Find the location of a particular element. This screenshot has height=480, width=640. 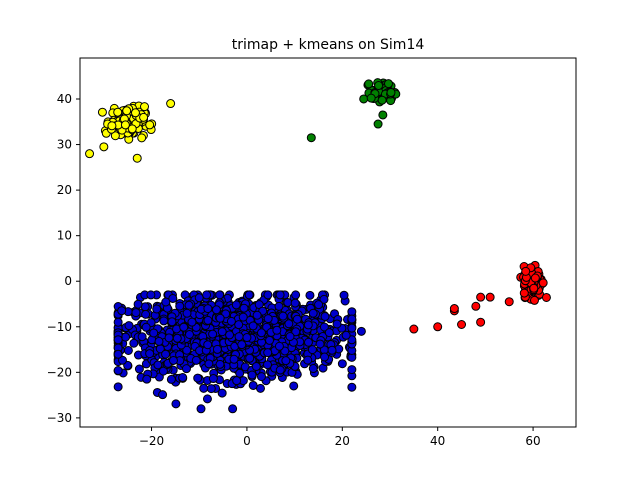

x-tick-label: 20 is located at coordinates (342, 441).